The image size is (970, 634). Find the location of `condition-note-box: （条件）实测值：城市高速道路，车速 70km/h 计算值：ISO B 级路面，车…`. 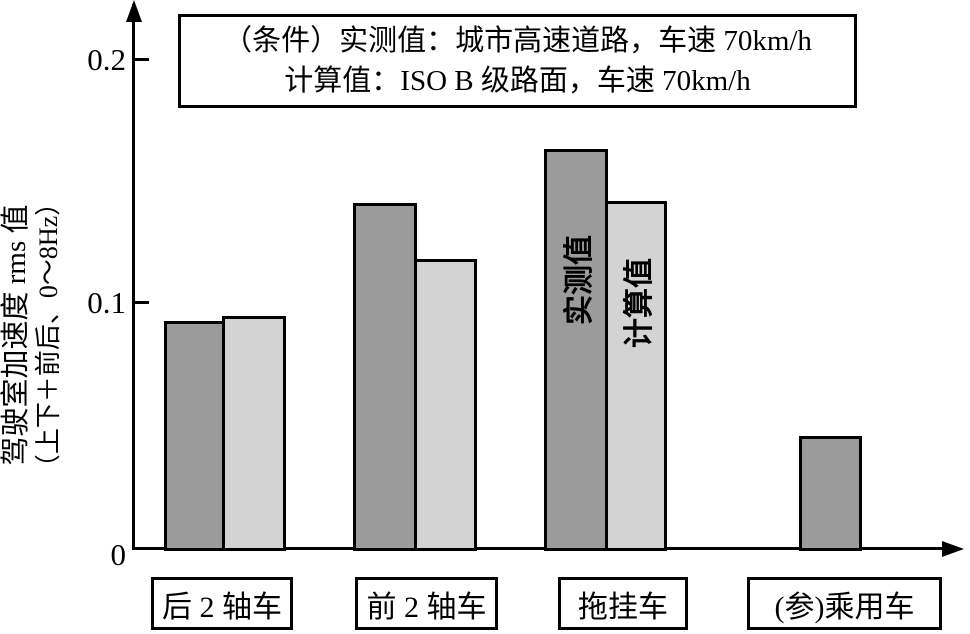

condition-note-box: （条件）实测值：城市高速道路，车速 70km/h 计算值：ISO B 级路面，车… is located at coordinates (517, 61).